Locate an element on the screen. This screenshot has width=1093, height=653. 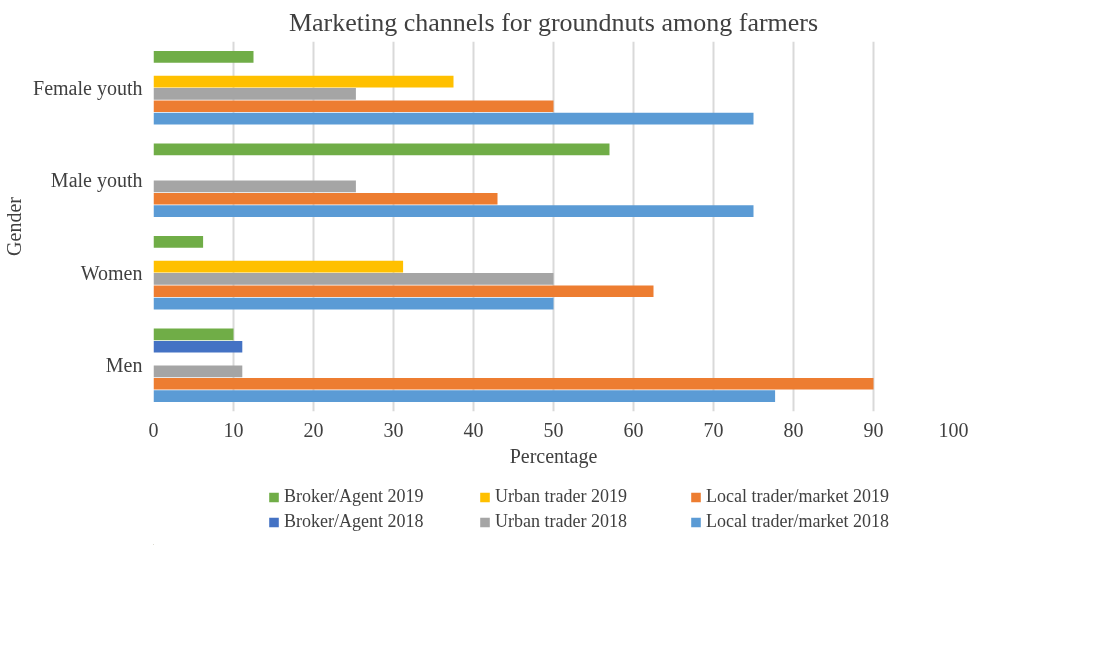
y-tick-label: Women is located at coordinates (111, 272).